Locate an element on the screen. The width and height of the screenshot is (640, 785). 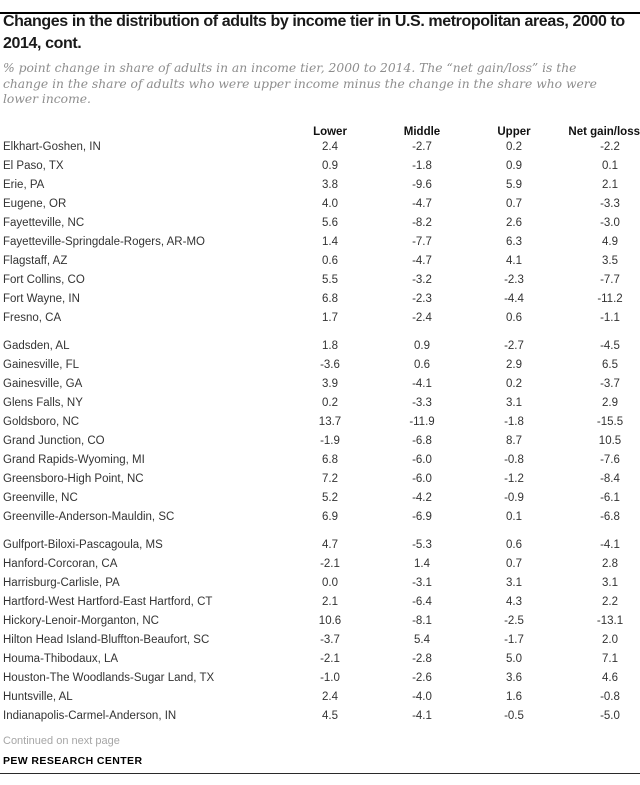
lower-value: 1.8 is located at coordinates (330, 346).